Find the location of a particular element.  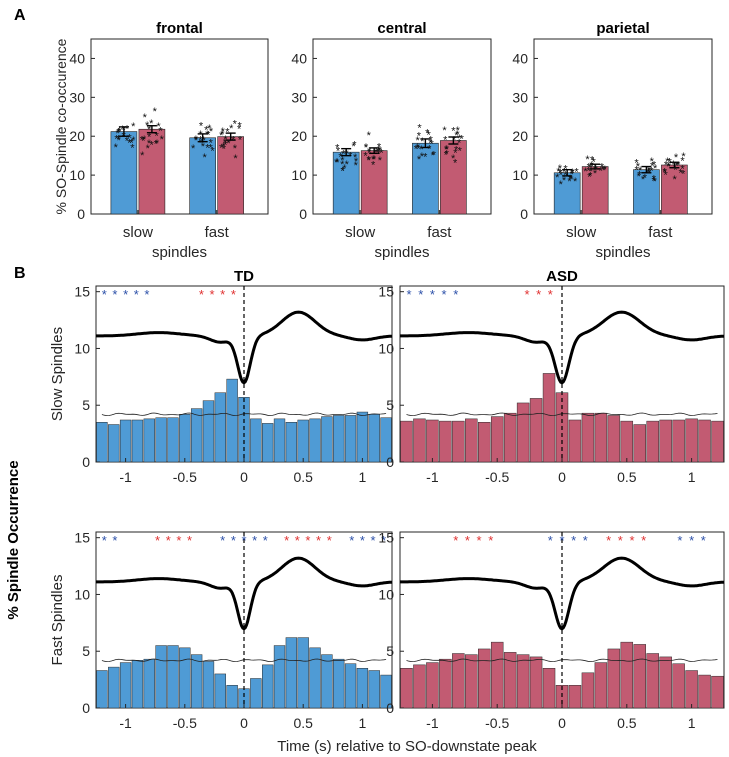

y-axis-label: % SO-Spindle co-occurence is located at coordinates (61, 126).